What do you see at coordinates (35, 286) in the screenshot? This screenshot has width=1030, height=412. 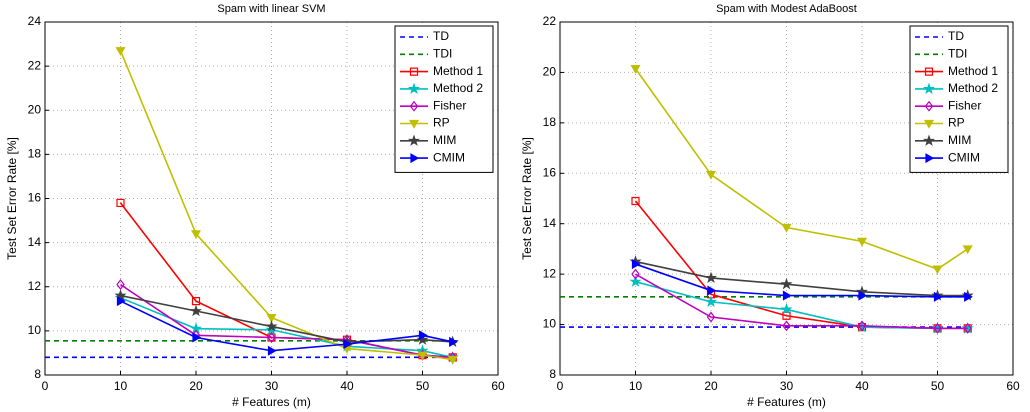 I see `y-tick-label: 12` at bounding box center [35, 286].